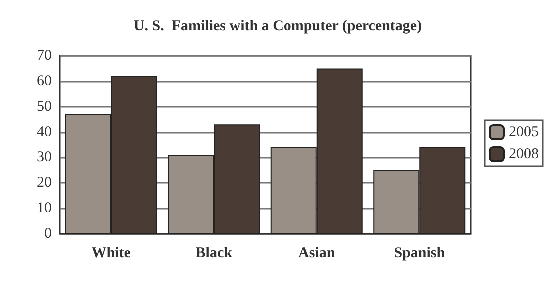  Describe the element at coordinates (44, 81) in the screenshot. I see `y-tick-label: 60` at that location.